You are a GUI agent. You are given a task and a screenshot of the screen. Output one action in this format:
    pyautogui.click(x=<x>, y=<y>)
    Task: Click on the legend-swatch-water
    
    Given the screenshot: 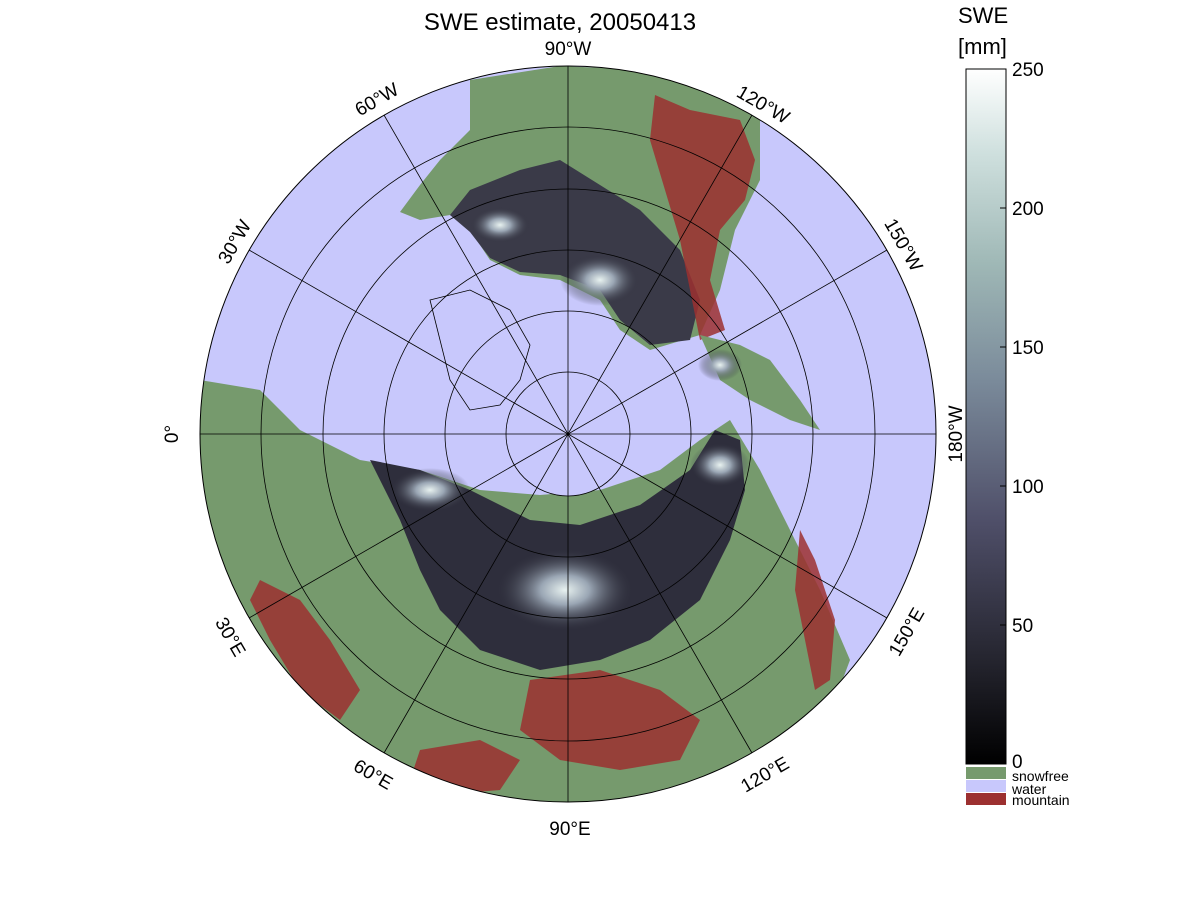 What is the action you would take?
    pyautogui.click(x=986, y=786)
    